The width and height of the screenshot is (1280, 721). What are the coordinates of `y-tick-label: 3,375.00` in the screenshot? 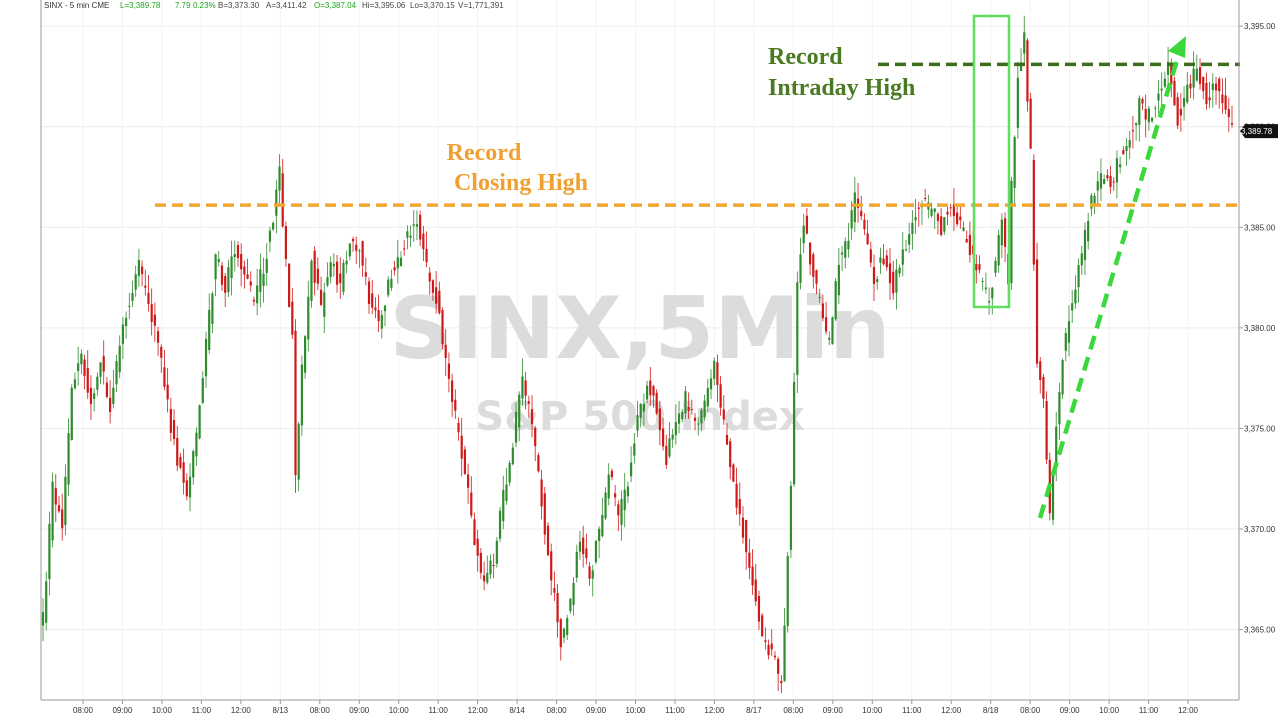 It's located at (1260, 428).